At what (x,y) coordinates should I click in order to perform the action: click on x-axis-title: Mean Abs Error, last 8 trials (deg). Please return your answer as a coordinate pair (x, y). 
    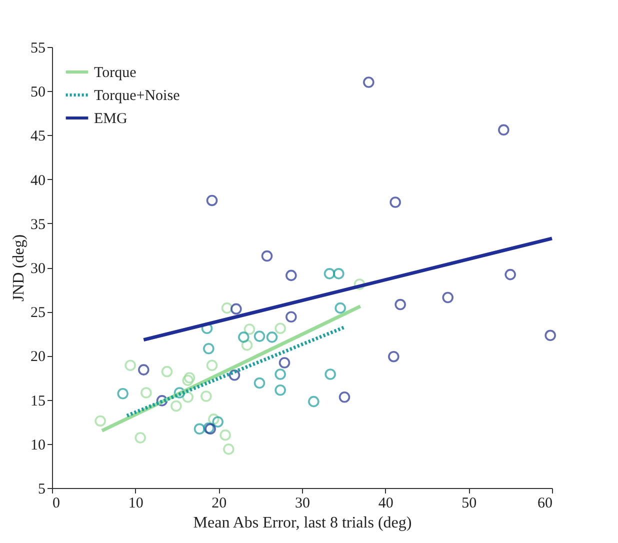
    Looking at the image, I should click on (302, 523).